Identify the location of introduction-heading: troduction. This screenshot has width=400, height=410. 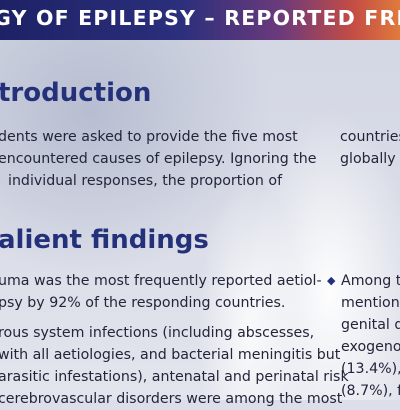
(76, 93).